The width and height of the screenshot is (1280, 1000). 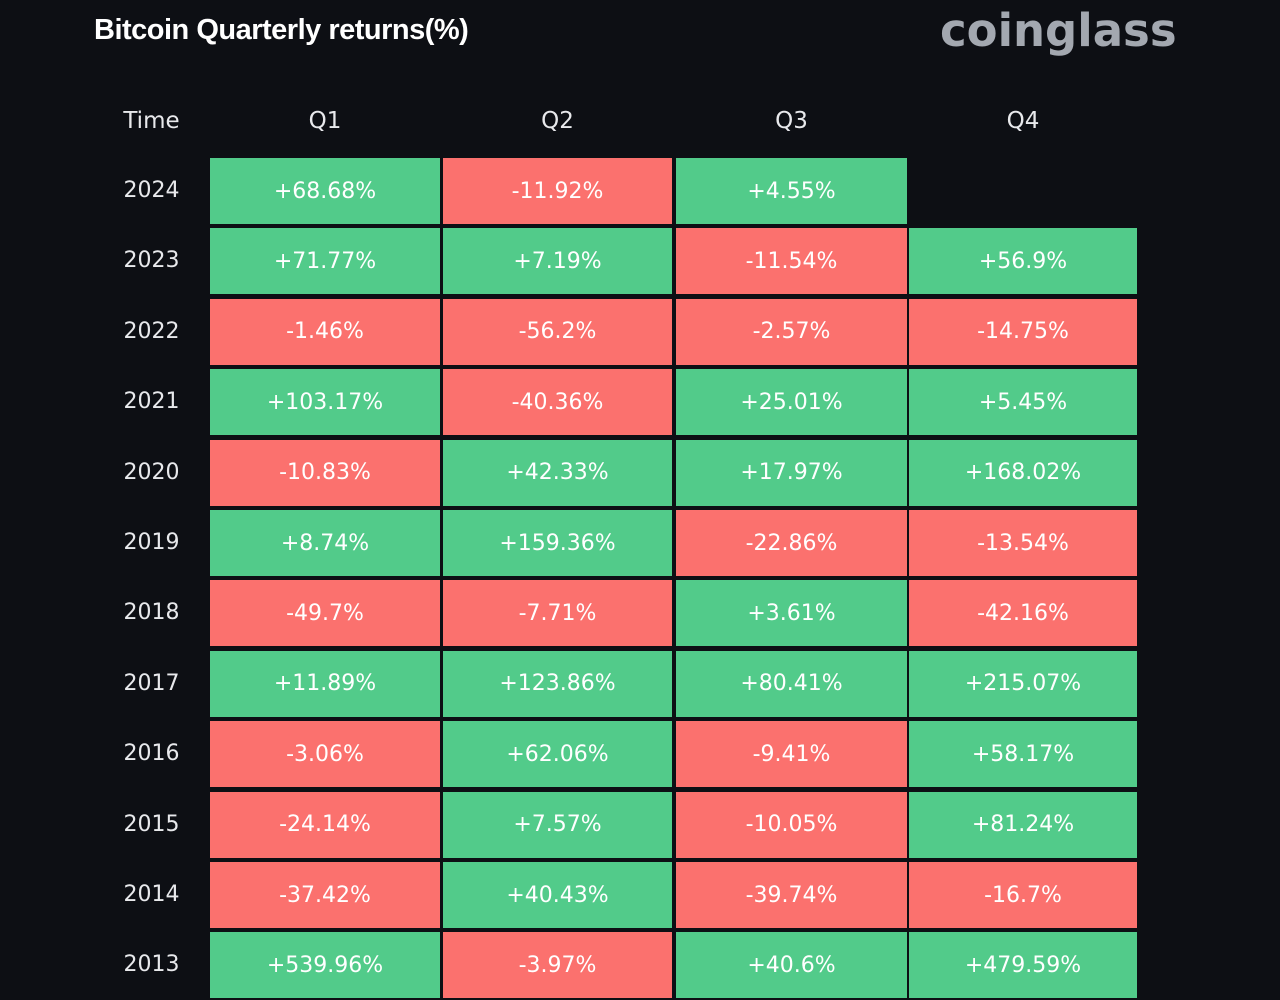 I want to click on return-cell-2017-q2: +123.86%, so click(x=557, y=683).